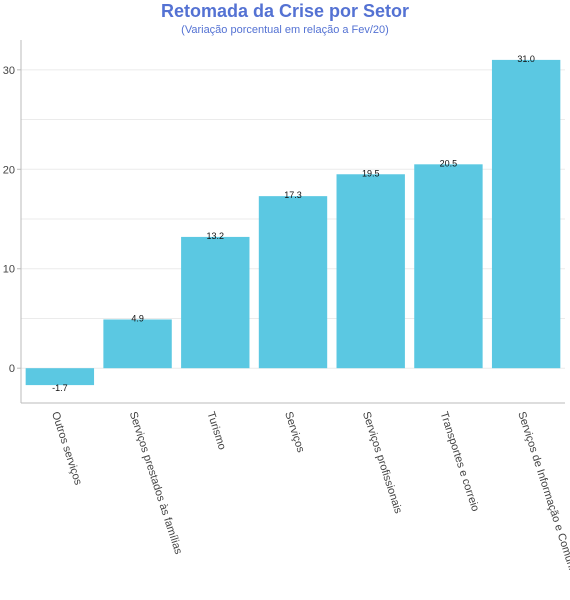  I want to click on x-tick-label: Serviços, so click(294, 432).